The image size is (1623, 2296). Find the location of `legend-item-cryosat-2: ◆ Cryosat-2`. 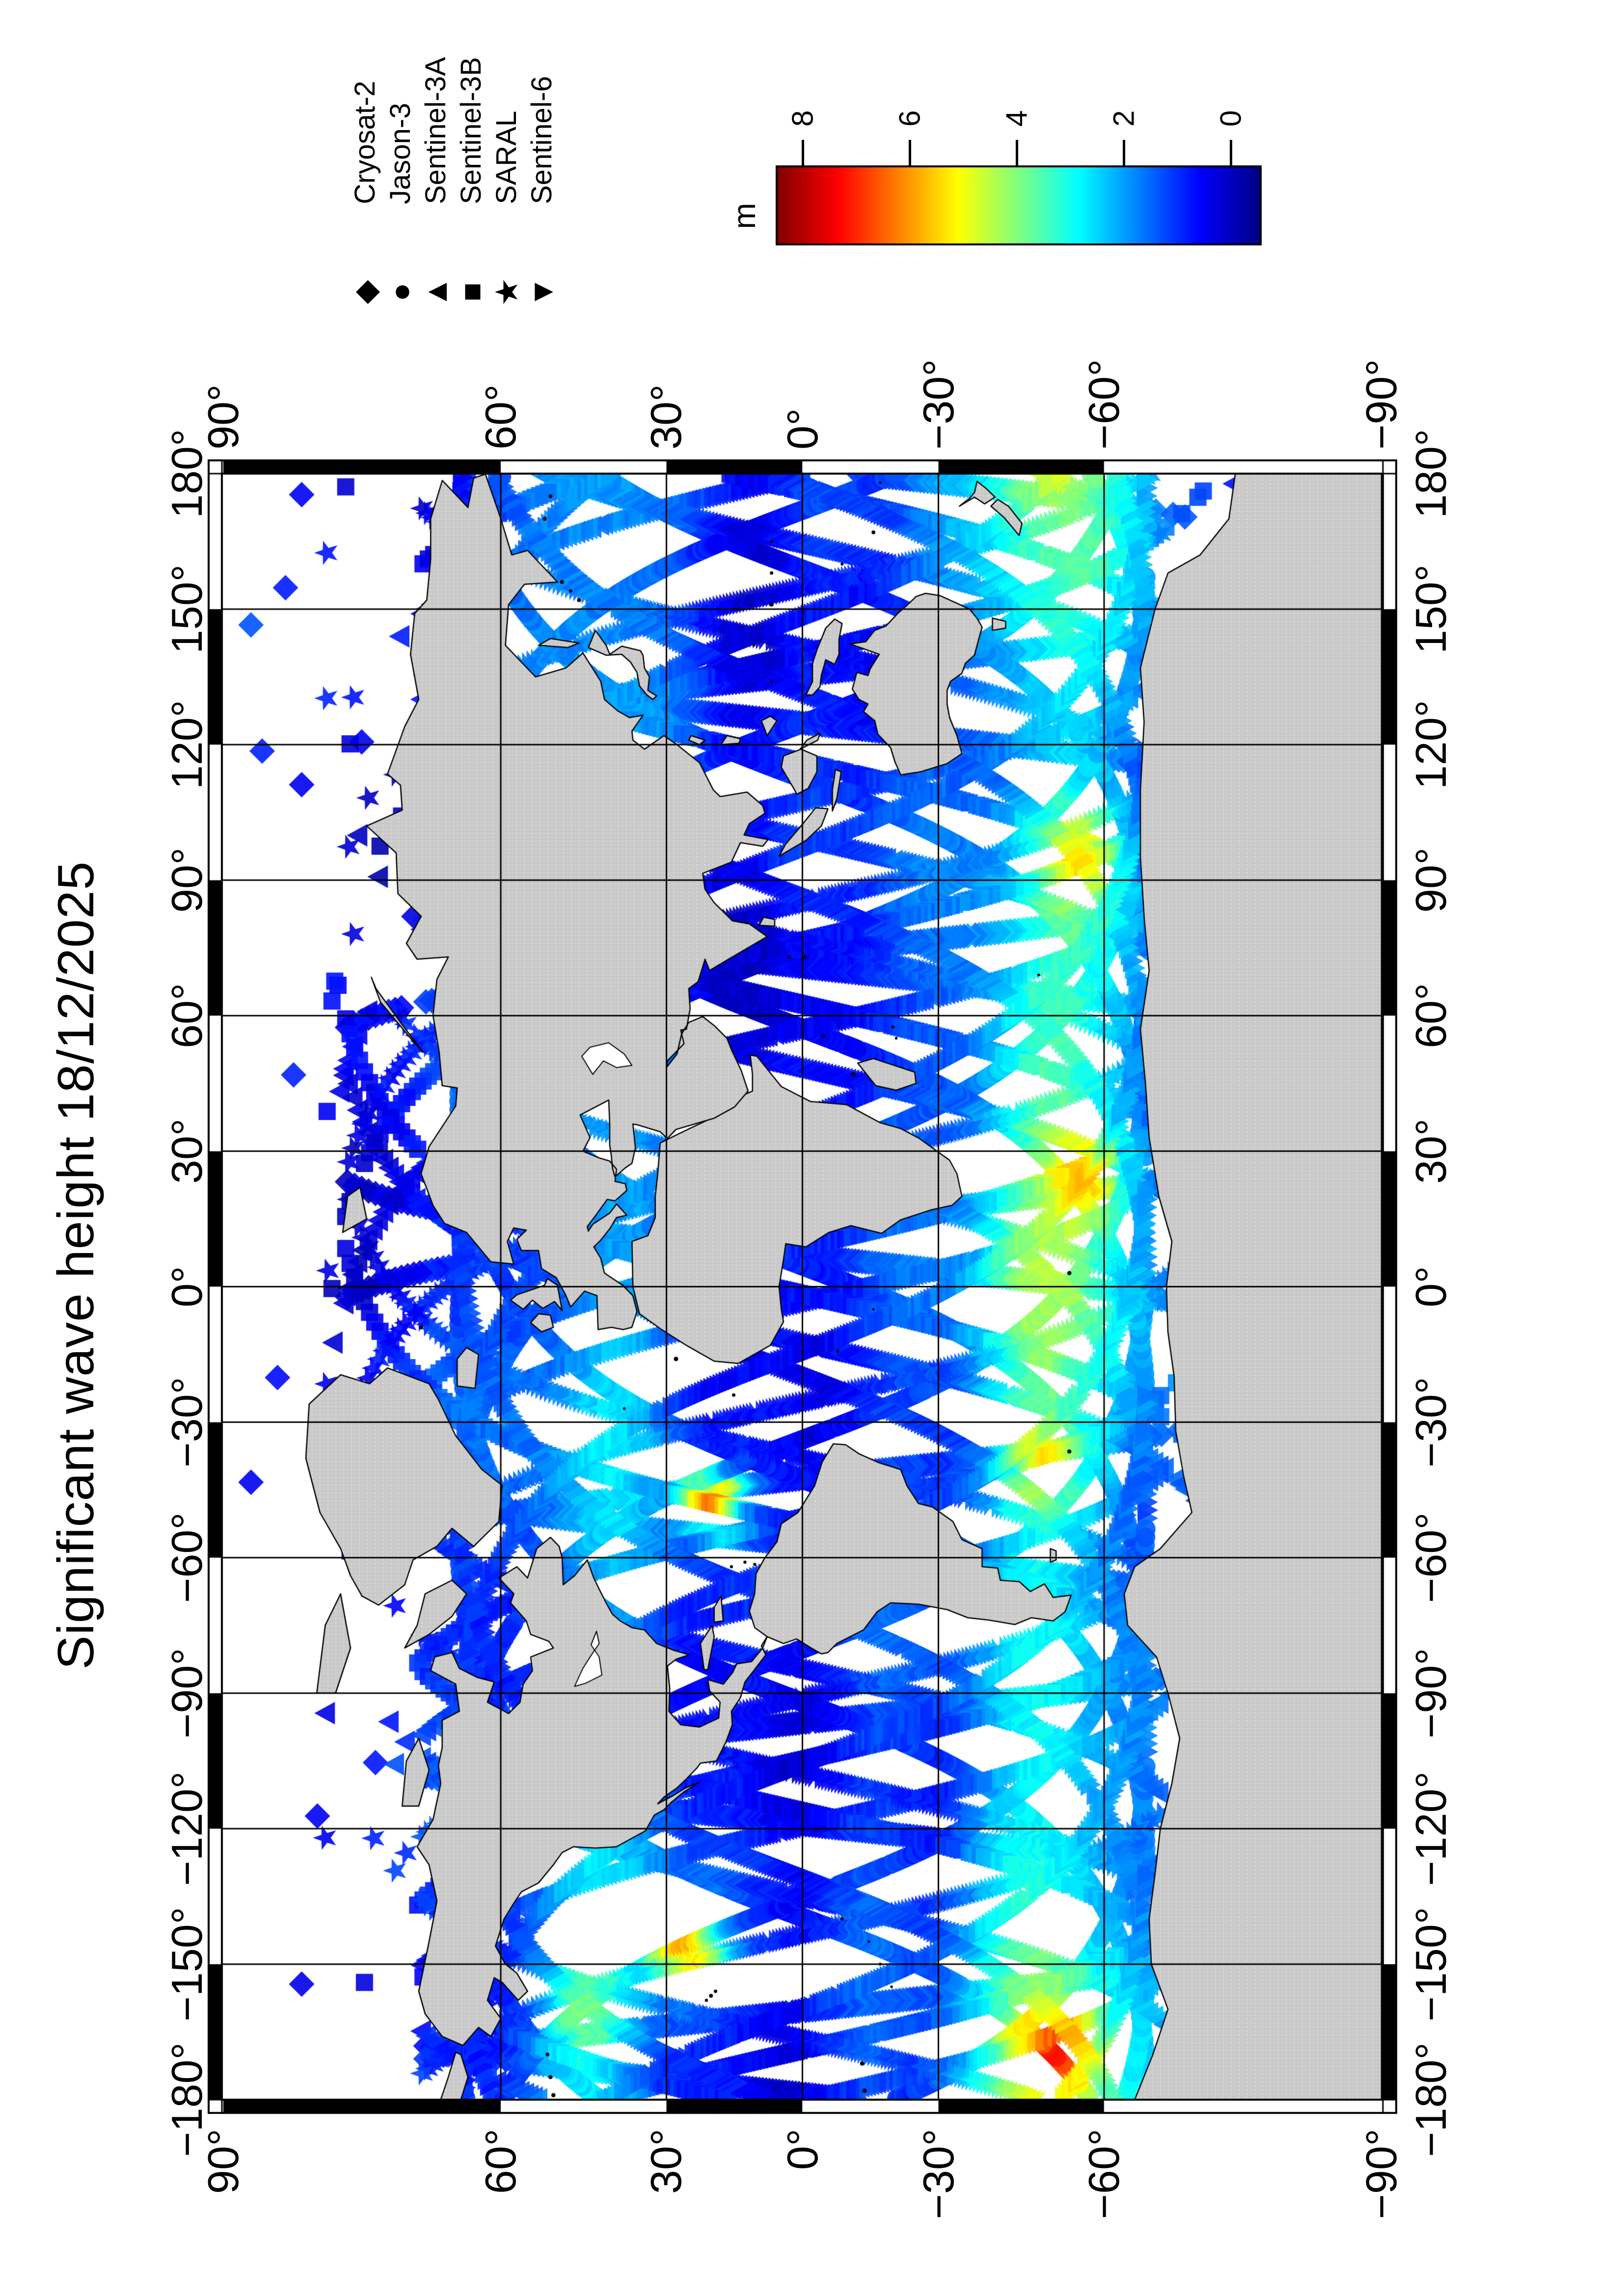

legend-item-cryosat-2: ◆ Cryosat-2 is located at coordinates (365, 184).